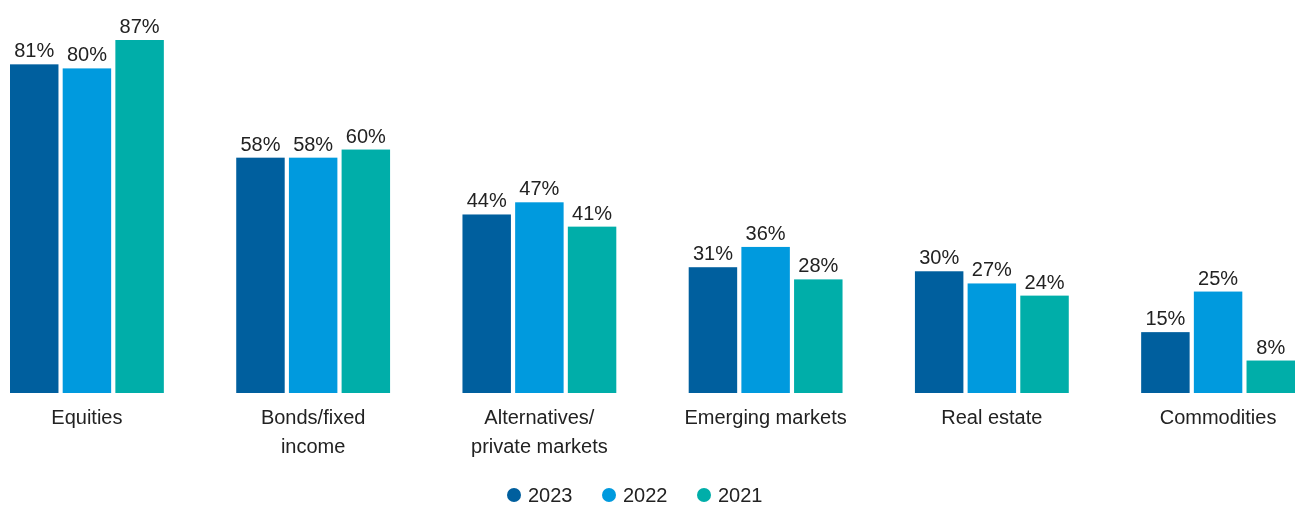 This screenshot has width=1297, height=507. I want to click on data-label: 81%, so click(34, 50).